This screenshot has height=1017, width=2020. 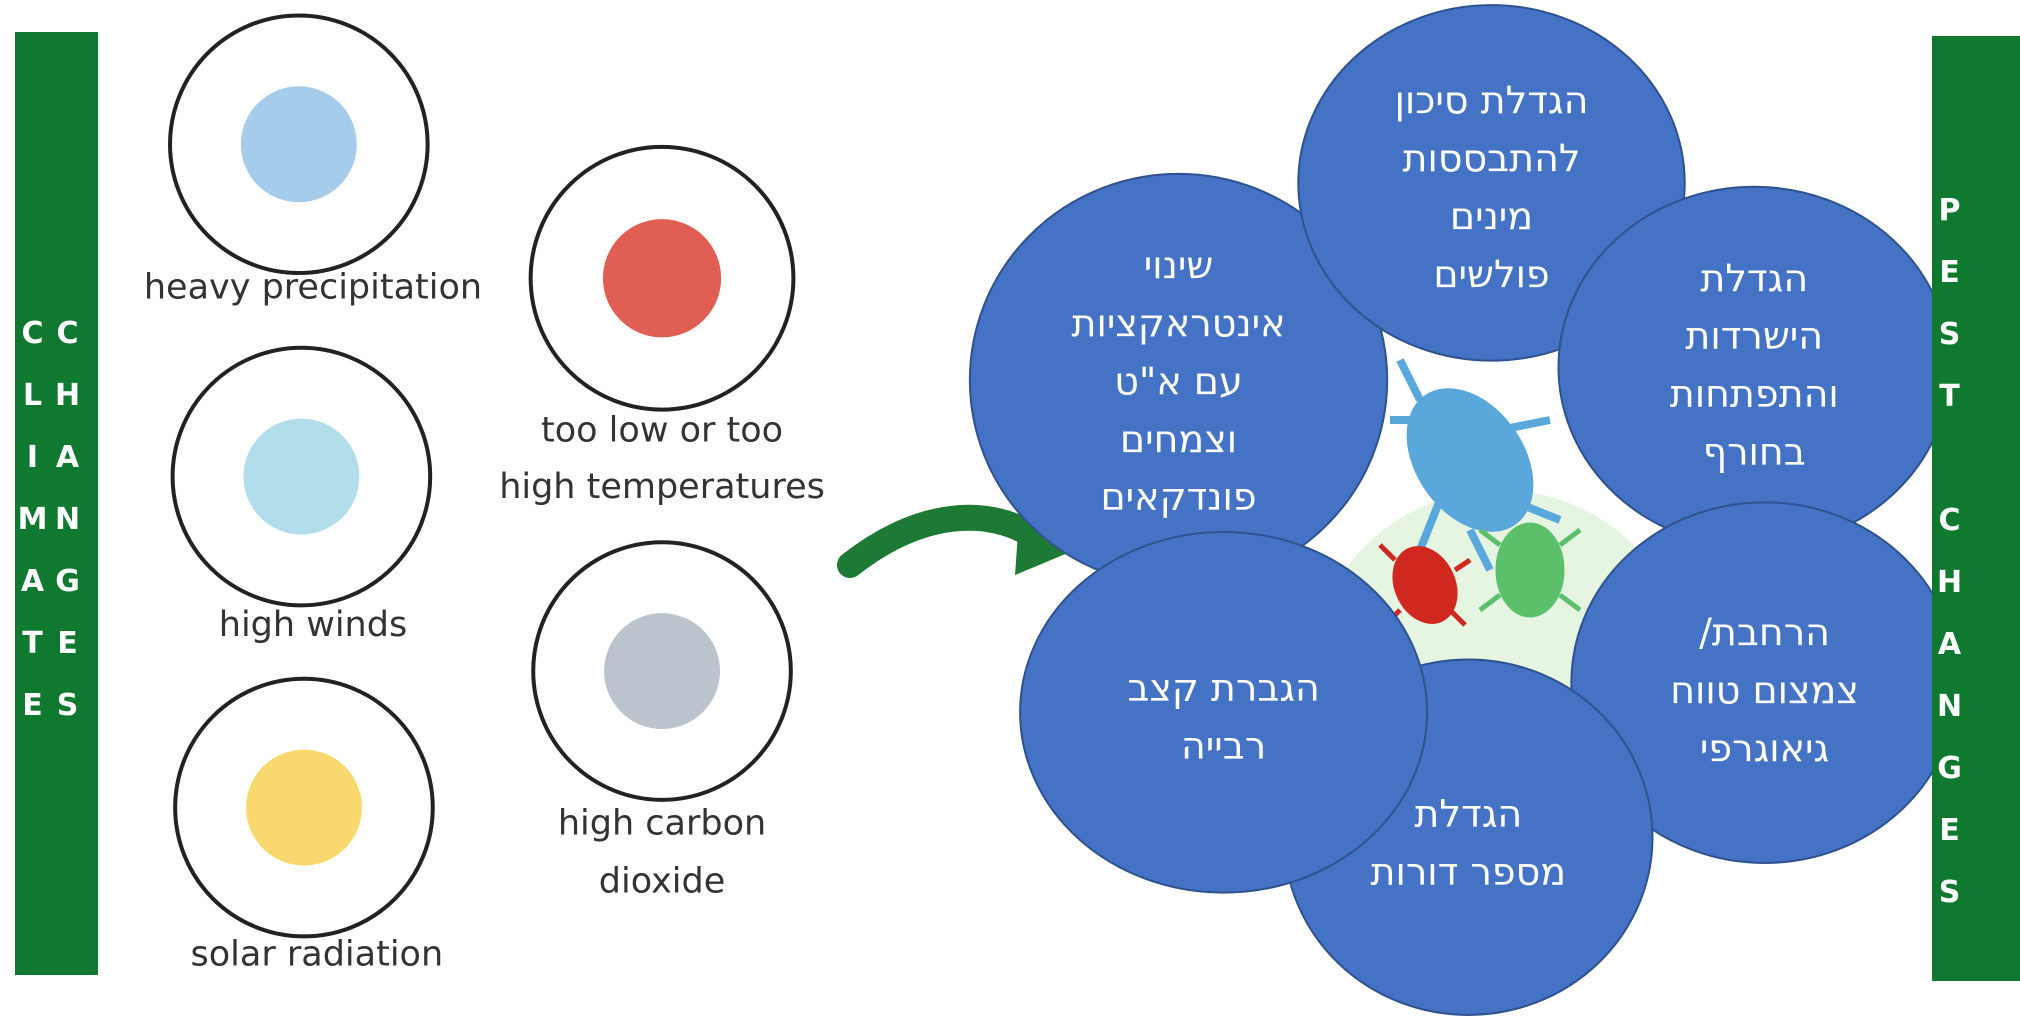 I want to click on pest-label: הרחבת/, so click(x=1764, y=632).